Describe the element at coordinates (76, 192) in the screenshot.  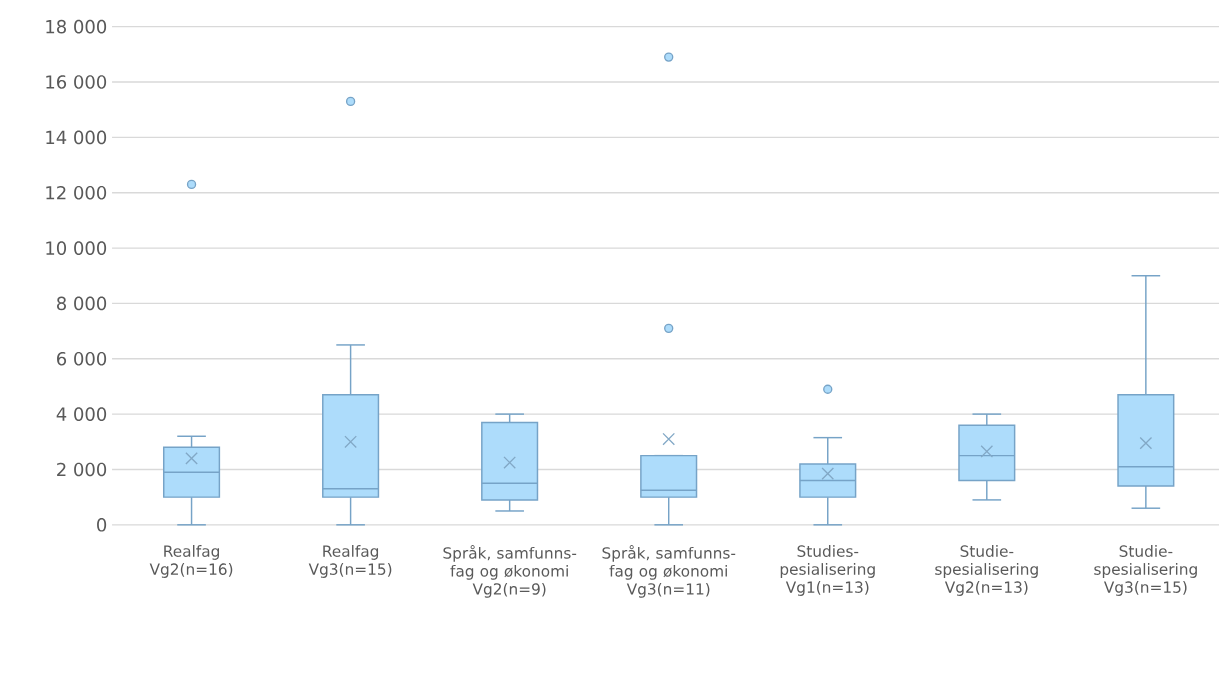
I see `y-tick-label: 12 000` at that location.